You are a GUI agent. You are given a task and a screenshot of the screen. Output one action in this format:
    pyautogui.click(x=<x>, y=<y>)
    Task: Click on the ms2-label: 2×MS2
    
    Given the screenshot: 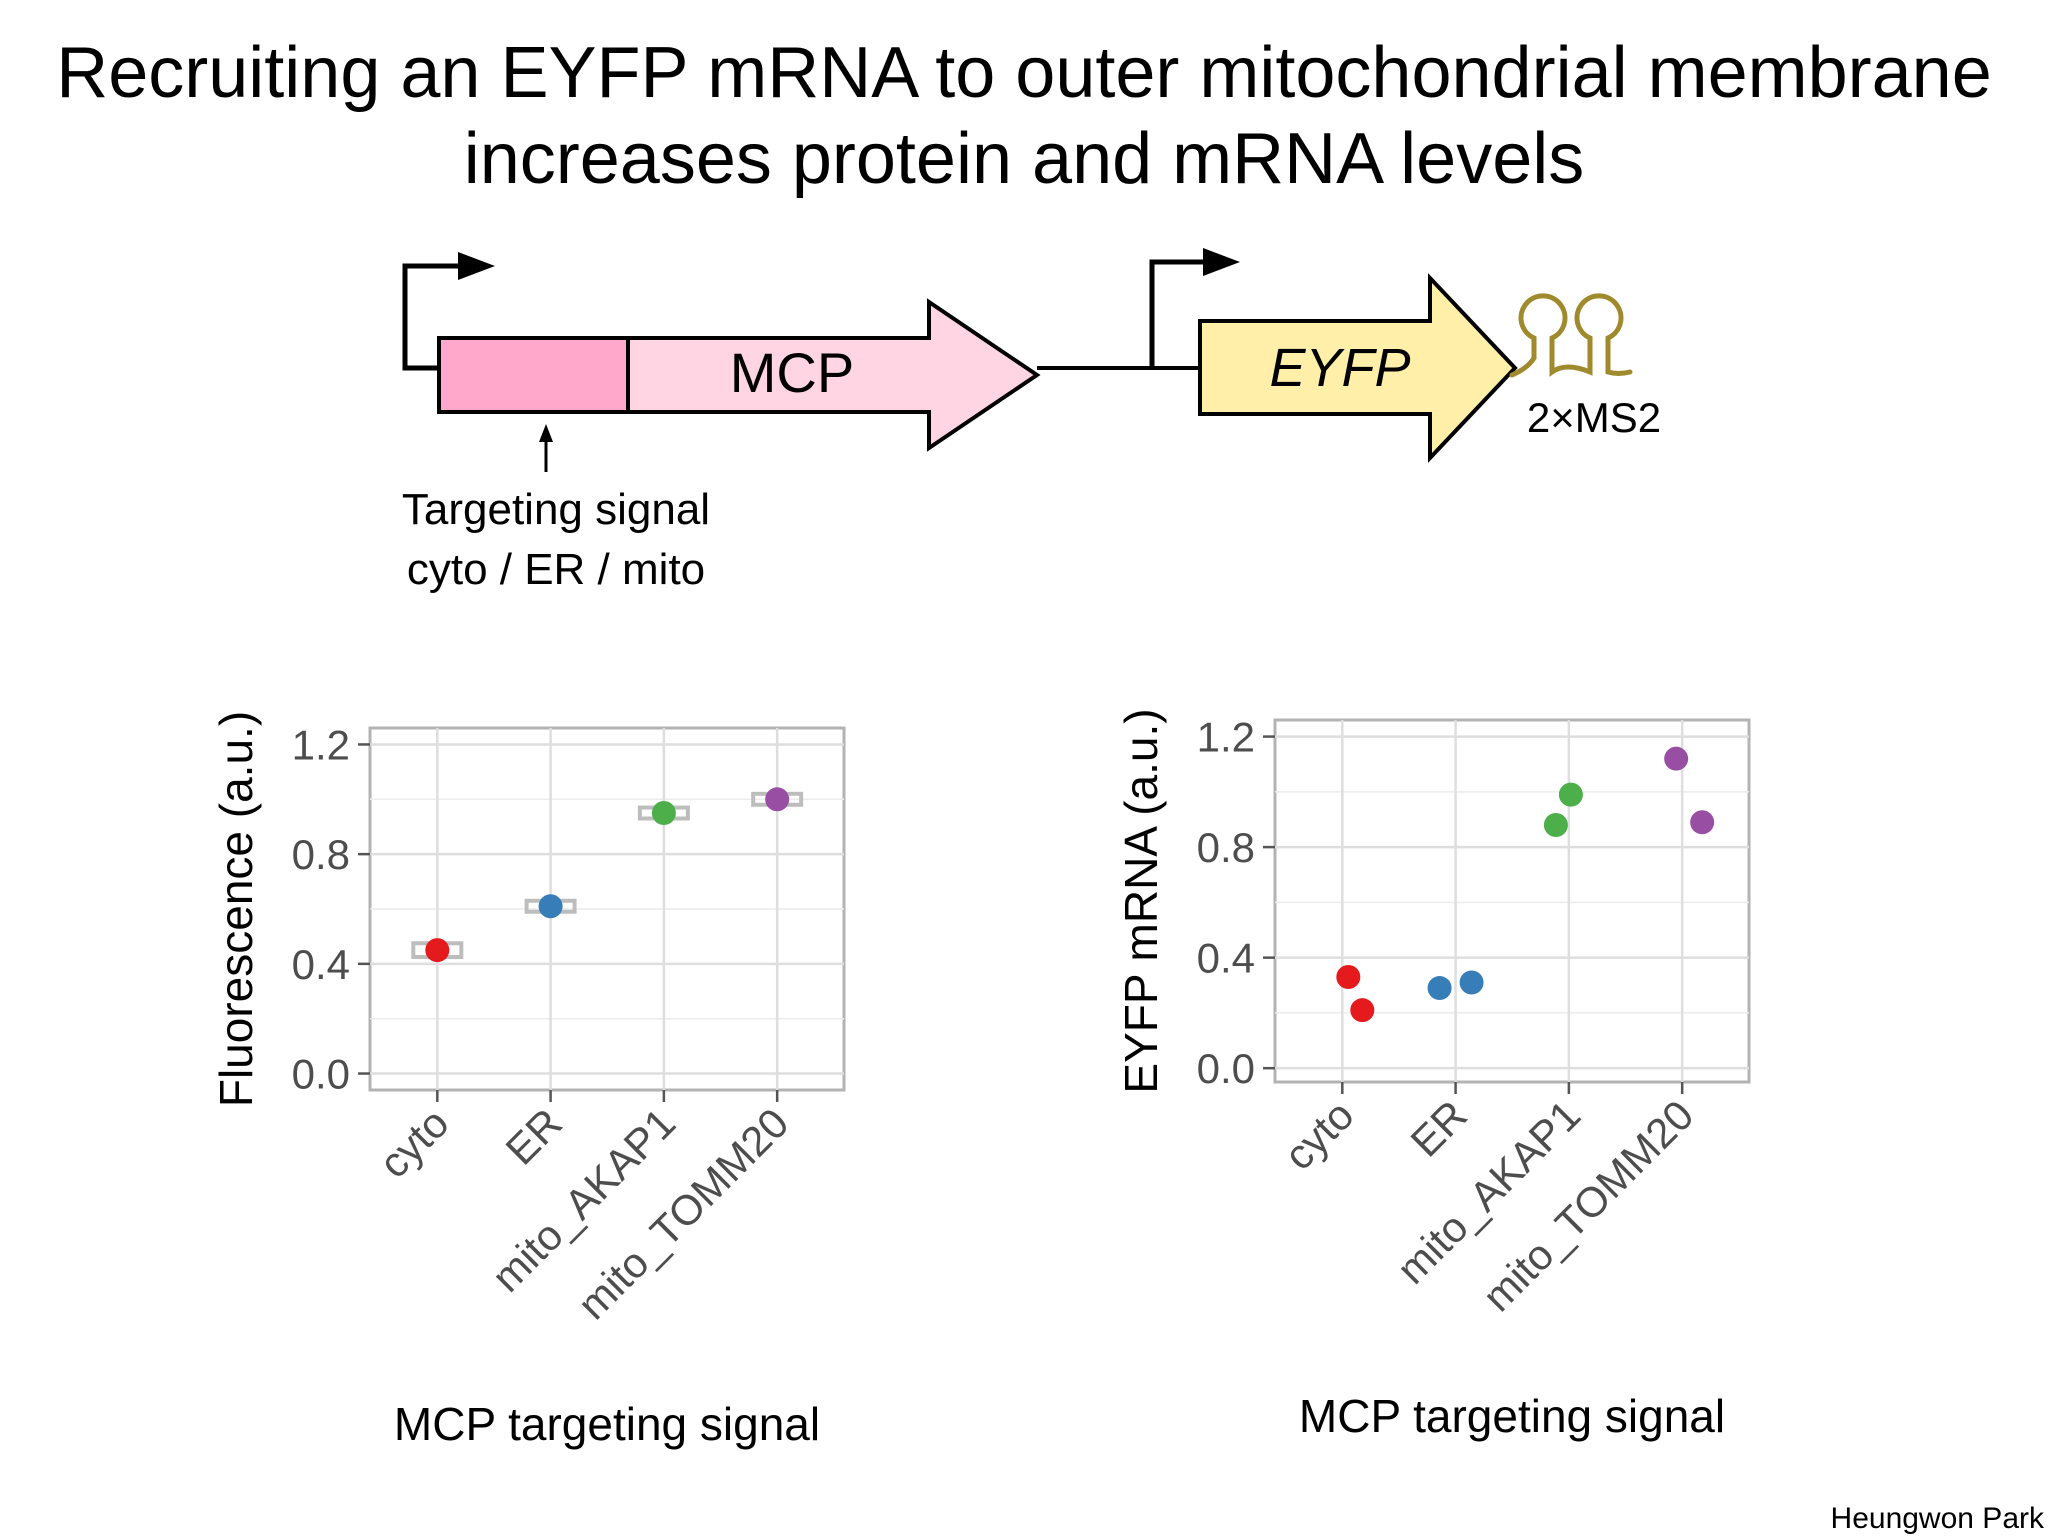 What is the action you would take?
    pyautogui.click(x=1594, y=417)
    